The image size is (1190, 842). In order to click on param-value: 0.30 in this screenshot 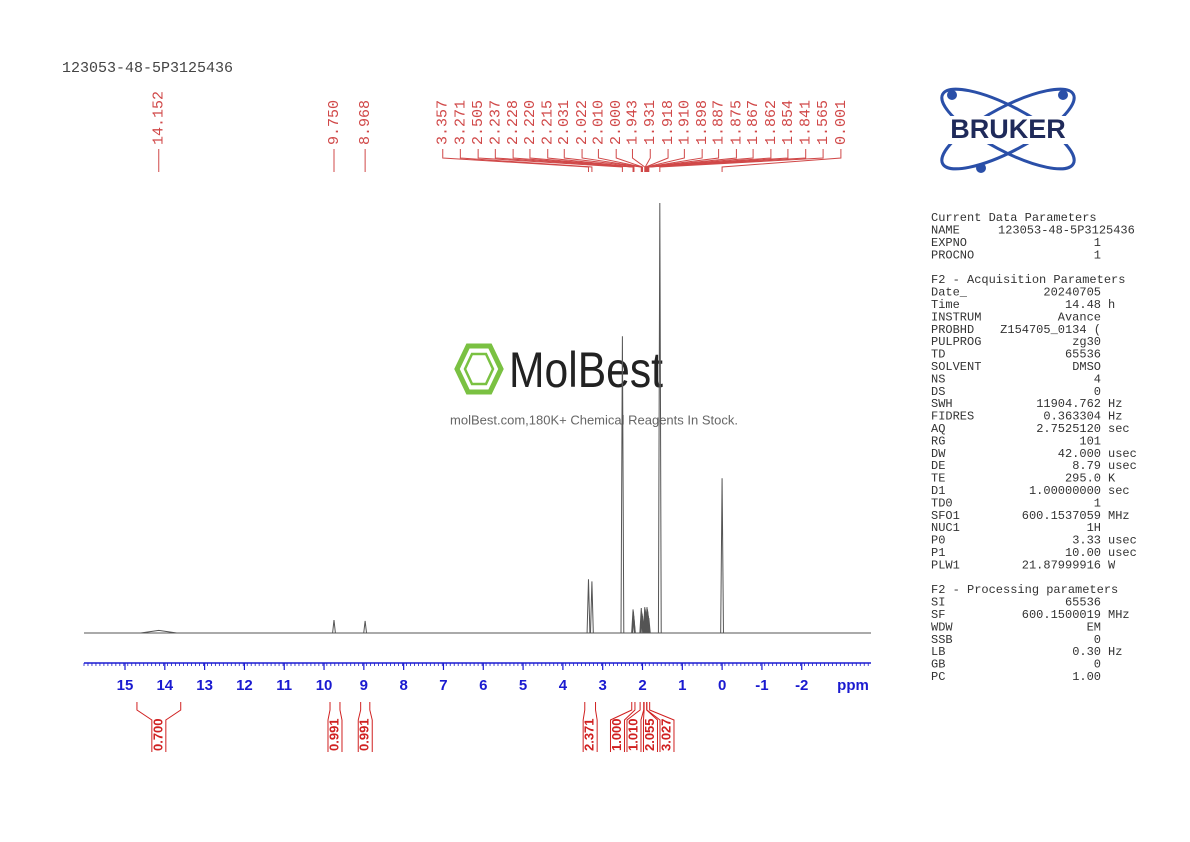, I will do `click(1086, 652)`.